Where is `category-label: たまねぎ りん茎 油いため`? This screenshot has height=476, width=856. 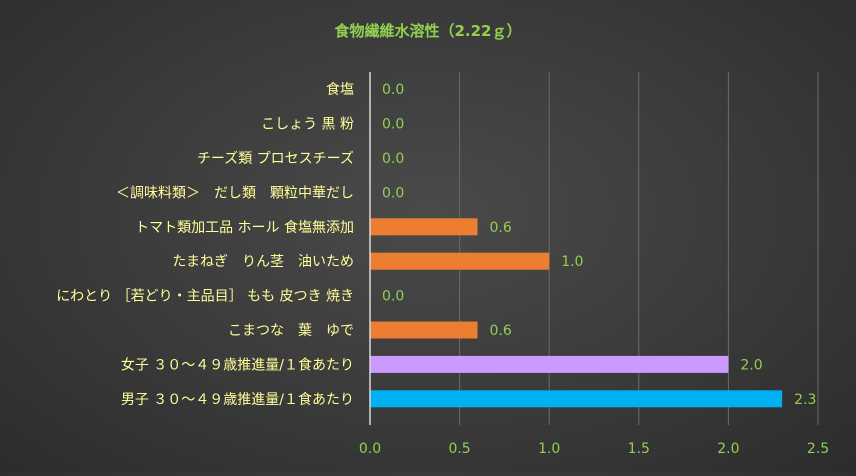 category-label: たまねぎ りん茎 油いため is located at coordinates (263, 262).